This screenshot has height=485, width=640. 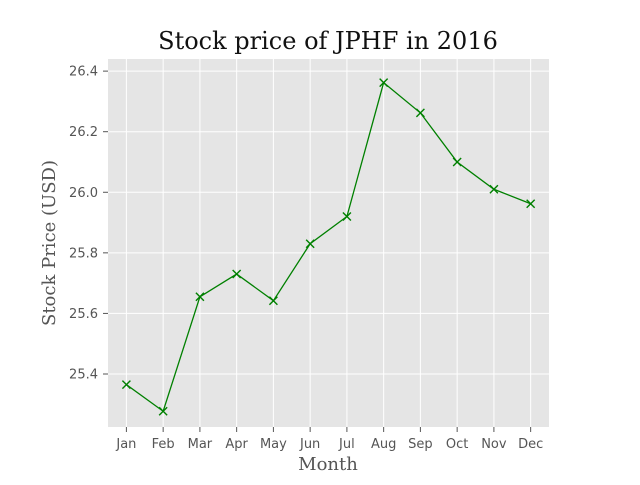 What do you see at coordinates (200, 444) in the screenshot?
I see `x-tick-label: Mar` at bounding box center [200, 444].